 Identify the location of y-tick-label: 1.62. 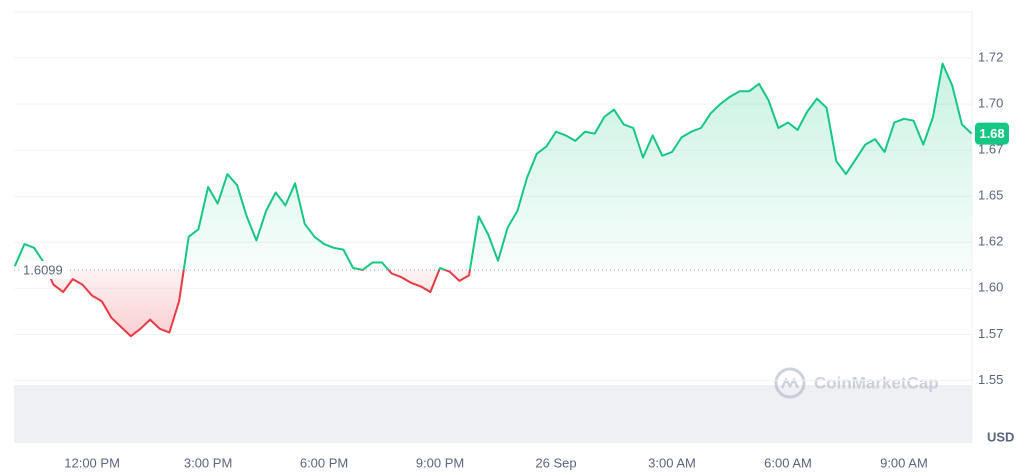
(990, 241).